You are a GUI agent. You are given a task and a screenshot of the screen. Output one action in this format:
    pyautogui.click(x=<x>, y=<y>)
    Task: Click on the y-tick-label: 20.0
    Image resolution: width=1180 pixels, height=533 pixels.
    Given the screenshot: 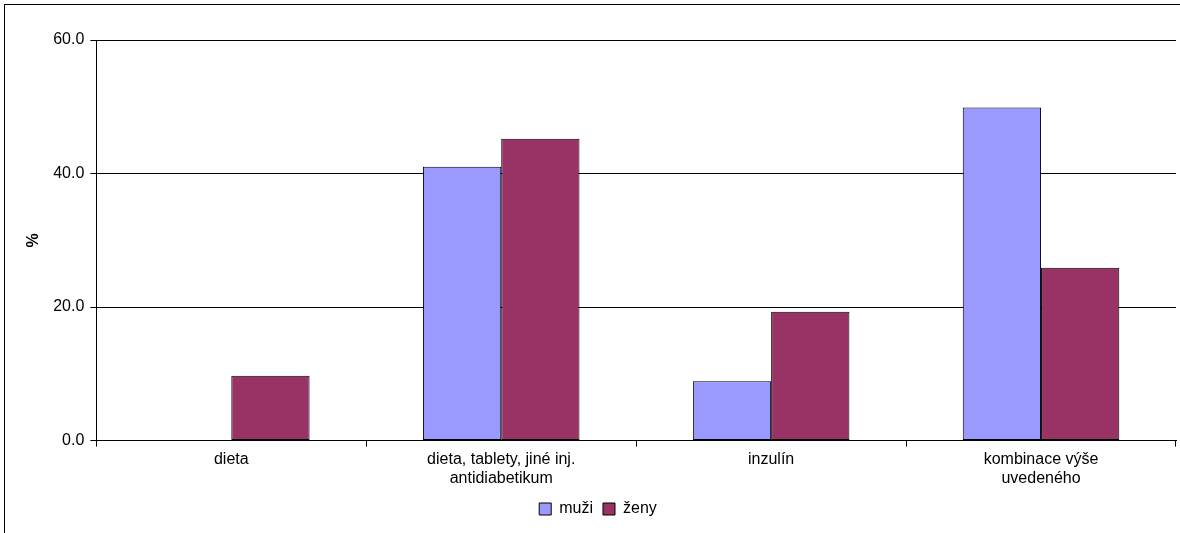 What is the action you would take?
    pyautogui.click(x=69, y=306)
    